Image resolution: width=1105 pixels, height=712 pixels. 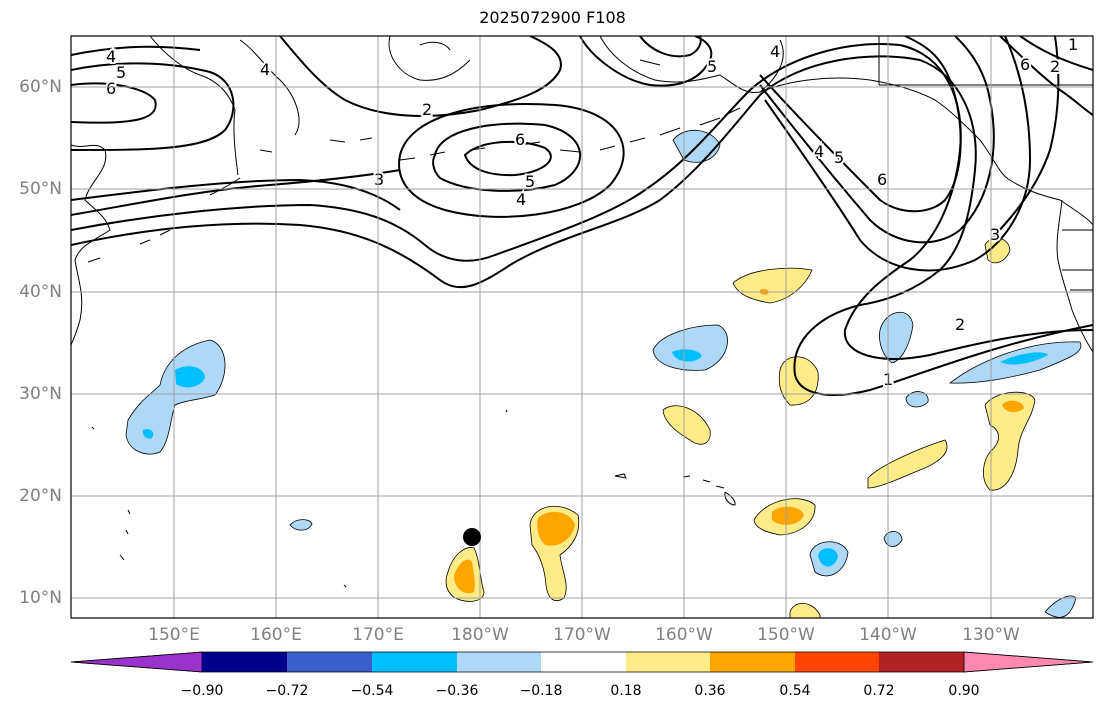 I want to click on anomaly-pos-east-1-core, so click(x=1013, y=406).